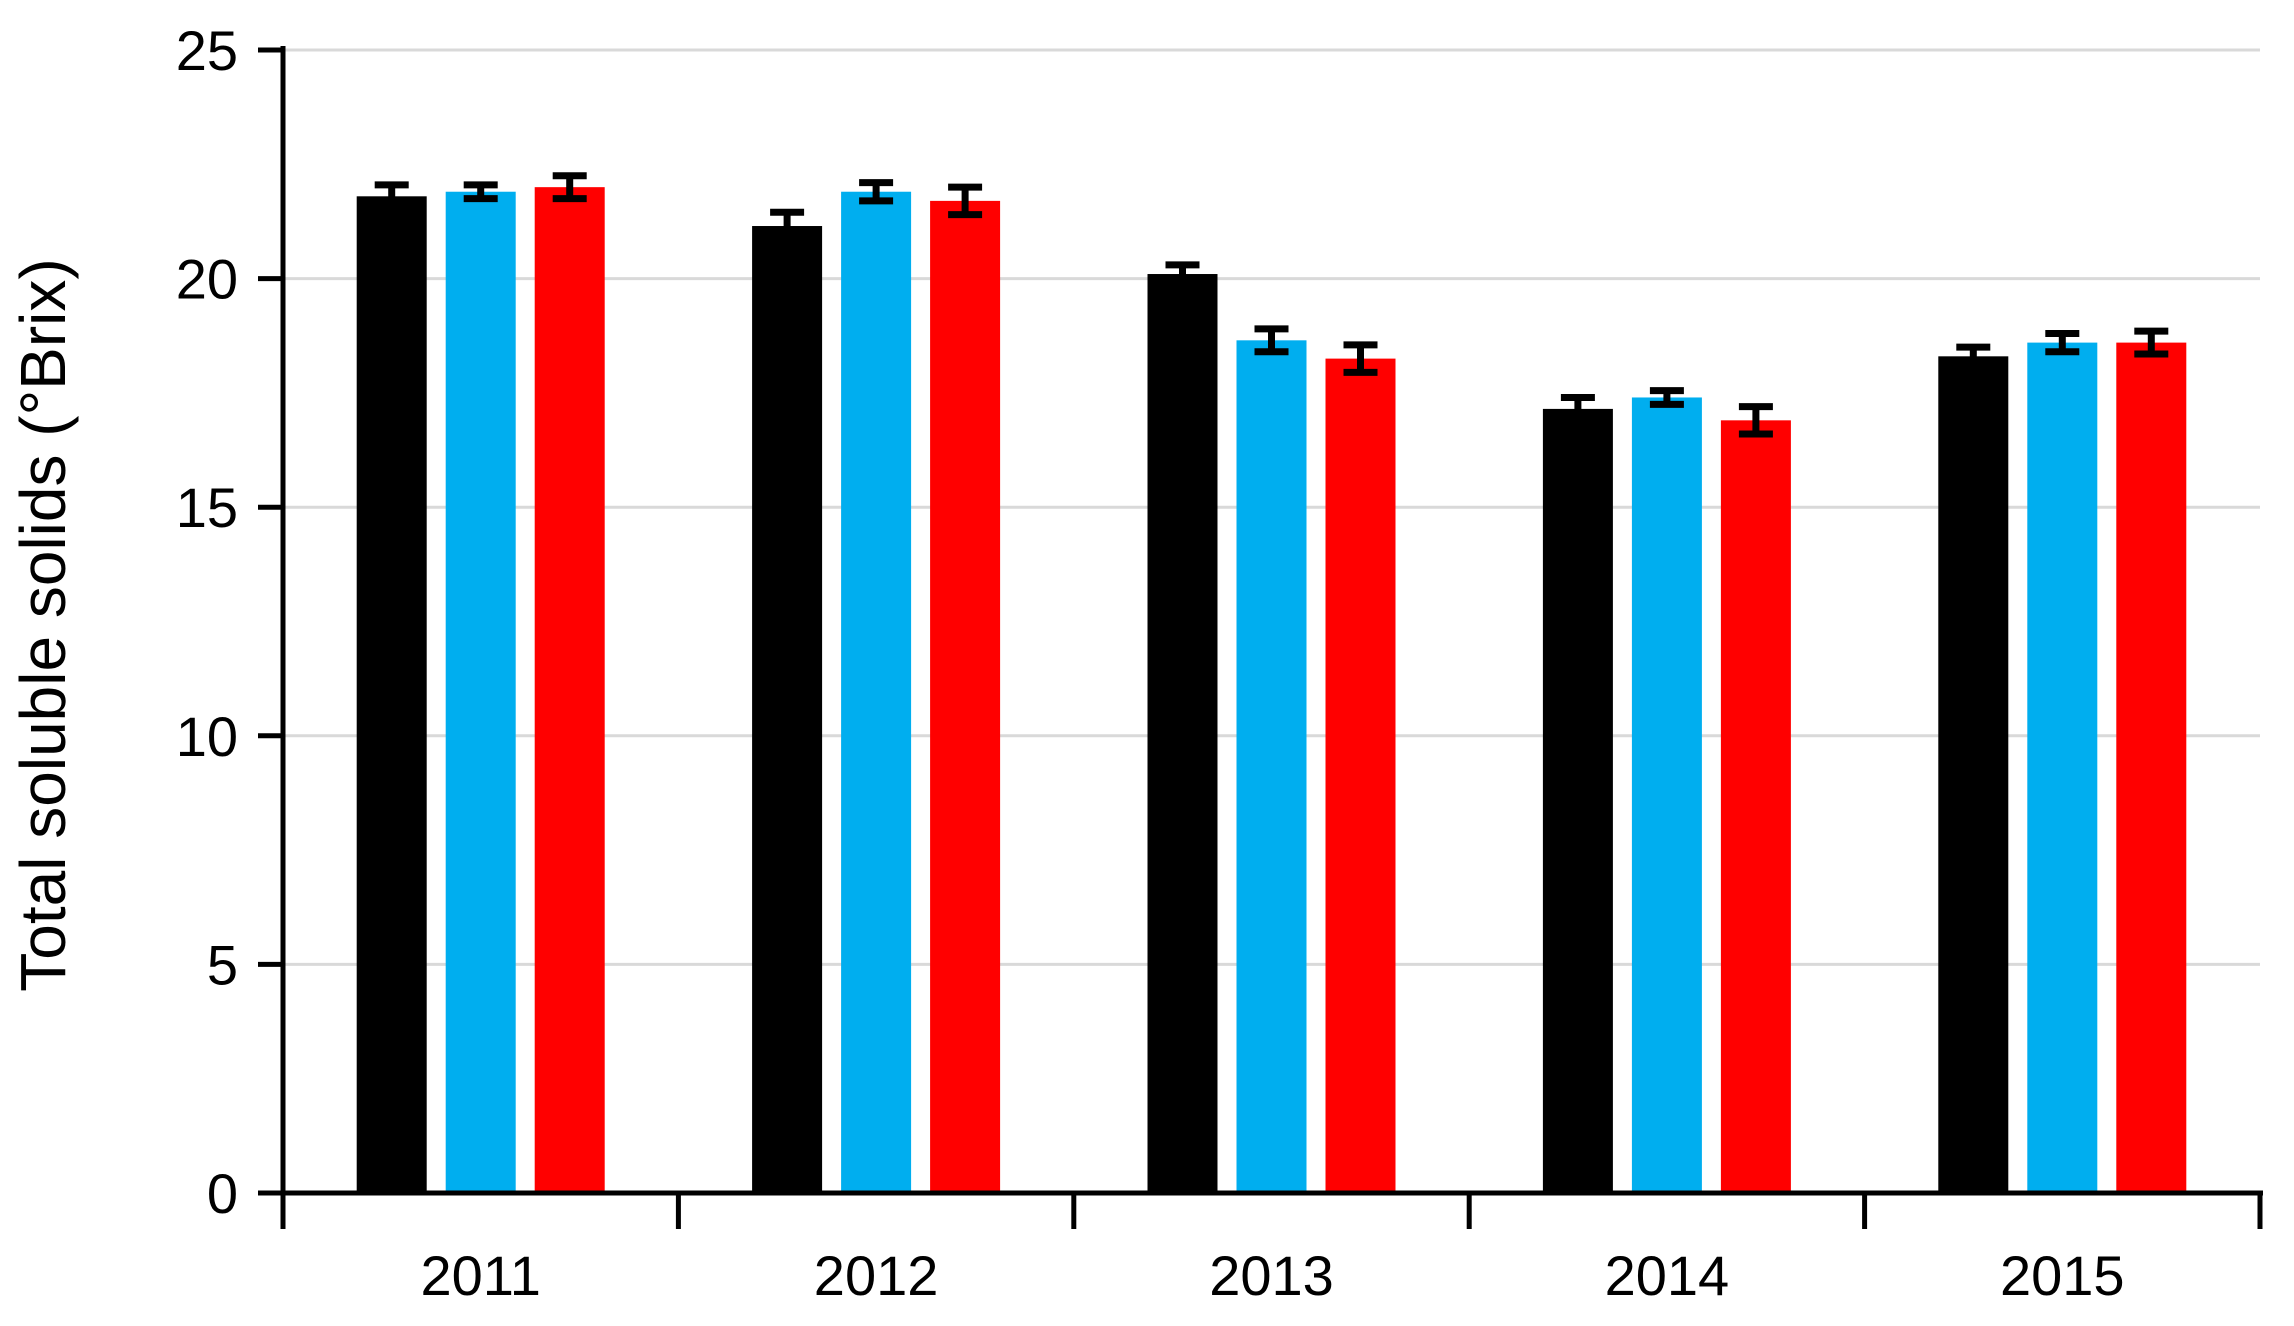 The width and height of the screenshot is (2294, 1326). What do you see at coordinates (1271, 766) in the screenshot?
I see `bar-blue-2013` at bounding box center [1271, 766].